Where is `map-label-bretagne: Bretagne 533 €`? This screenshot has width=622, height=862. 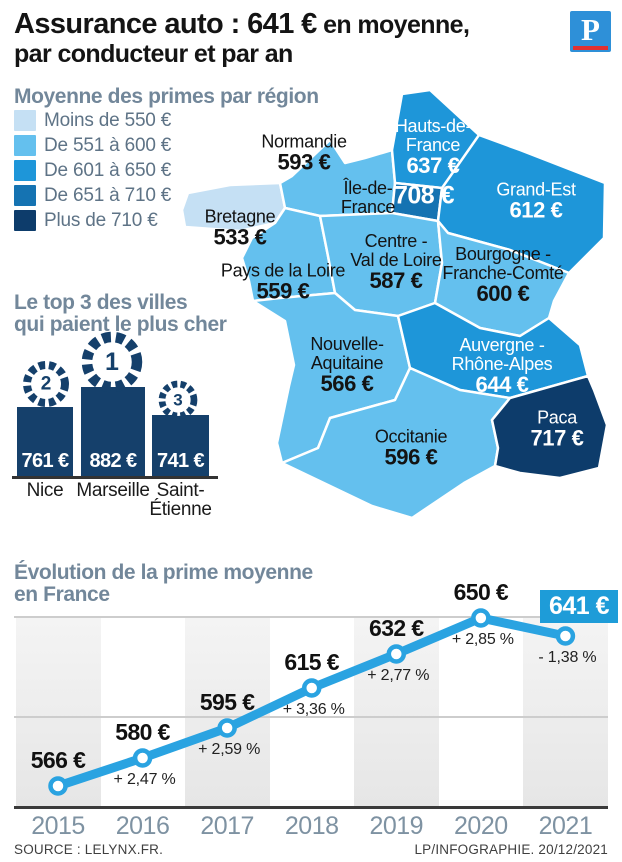 map-label-bretagne: Bretagne 533 € is located at coordinates (240, 228).